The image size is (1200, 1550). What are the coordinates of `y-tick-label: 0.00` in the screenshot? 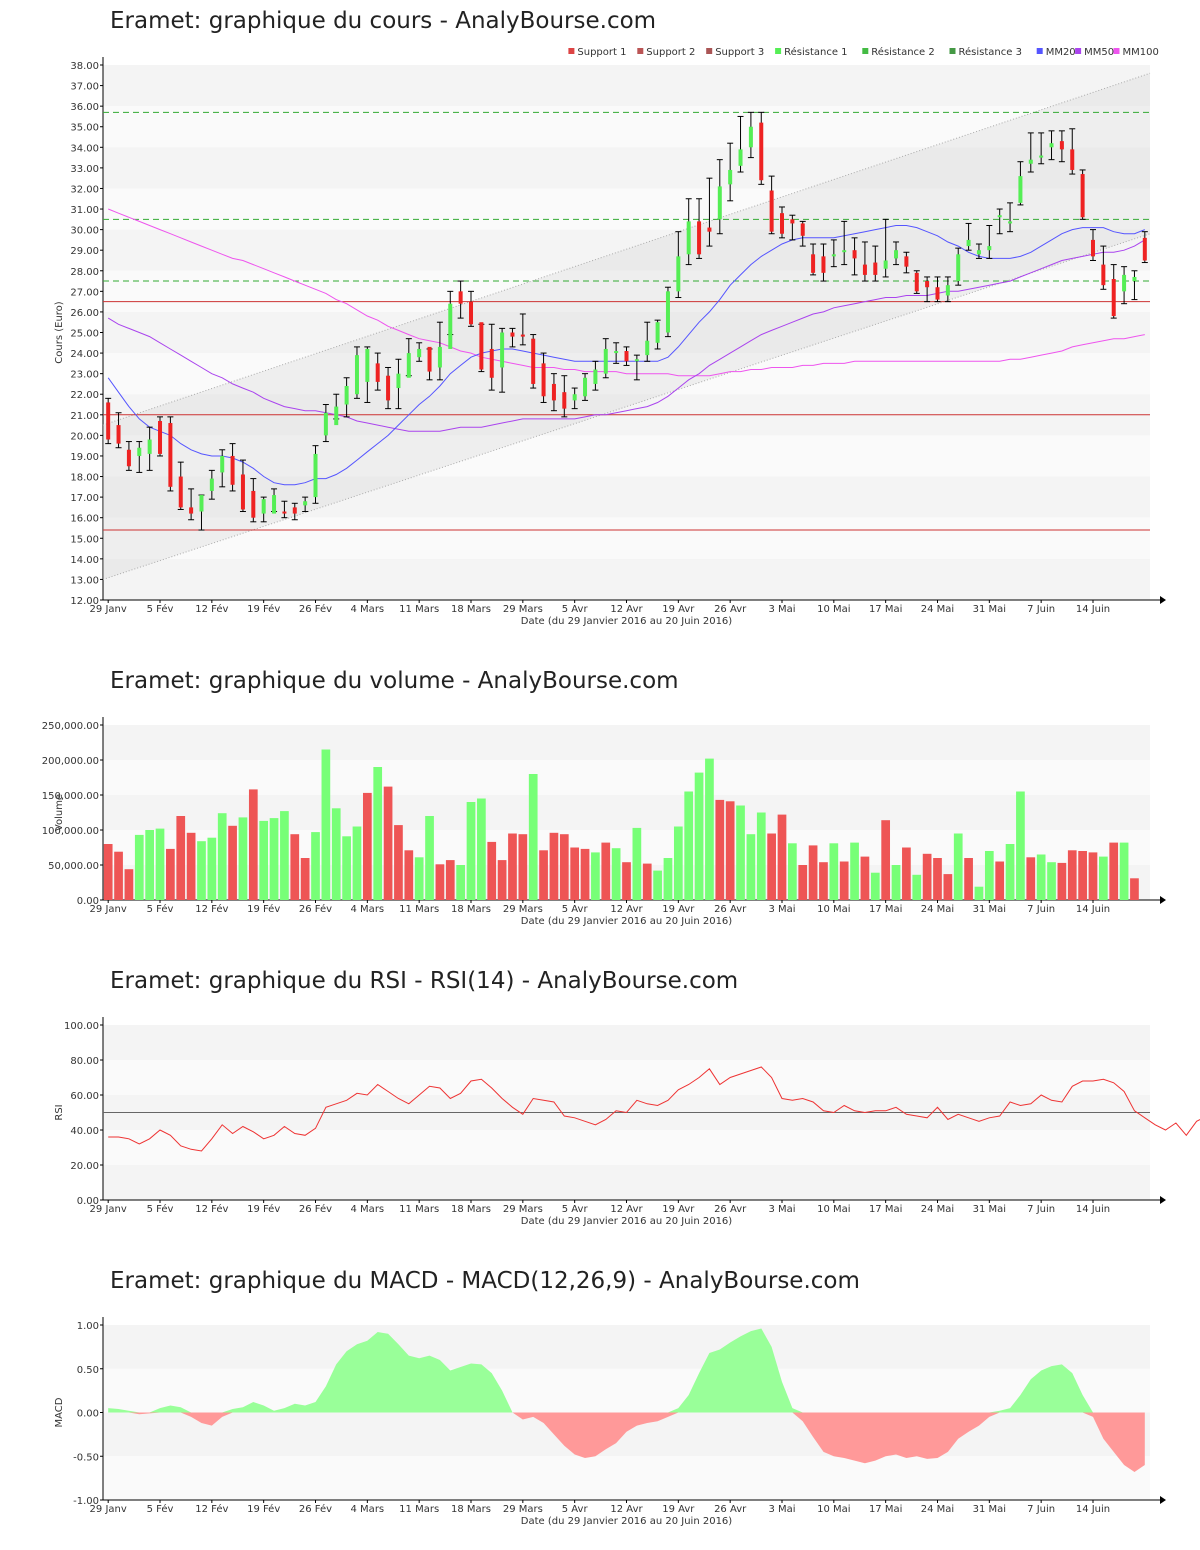 It's located at (88, 1414).